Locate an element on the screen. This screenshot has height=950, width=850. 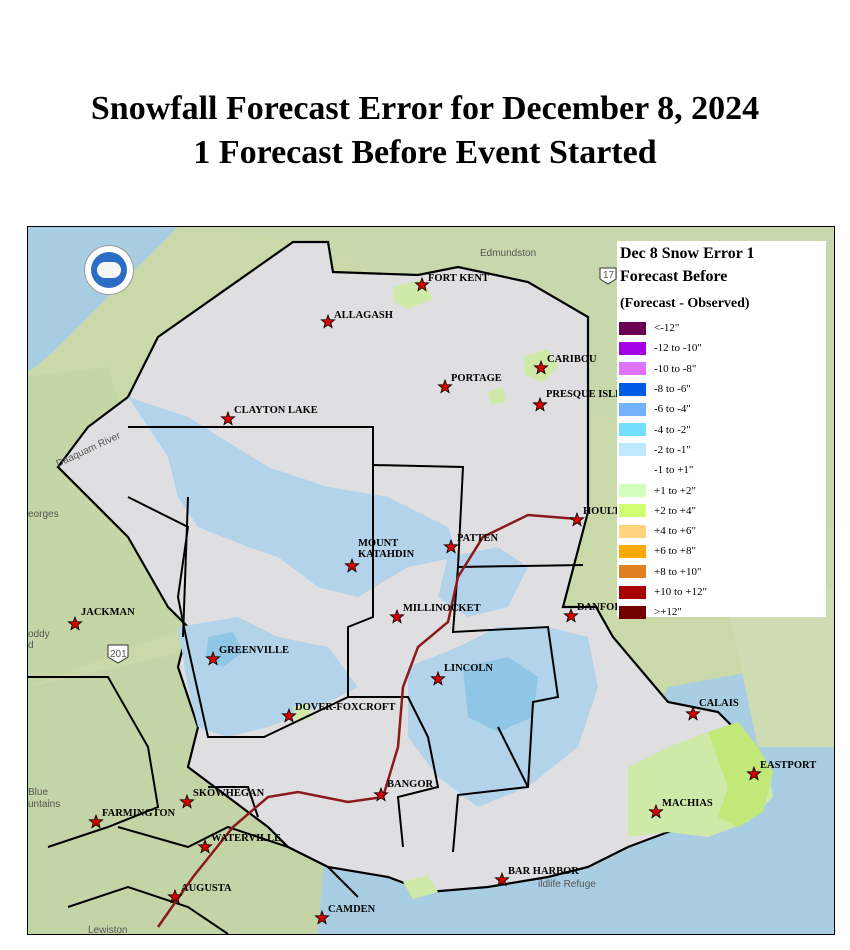
city-label: PRESQUE ISLE is located at coordinates (584, 394).